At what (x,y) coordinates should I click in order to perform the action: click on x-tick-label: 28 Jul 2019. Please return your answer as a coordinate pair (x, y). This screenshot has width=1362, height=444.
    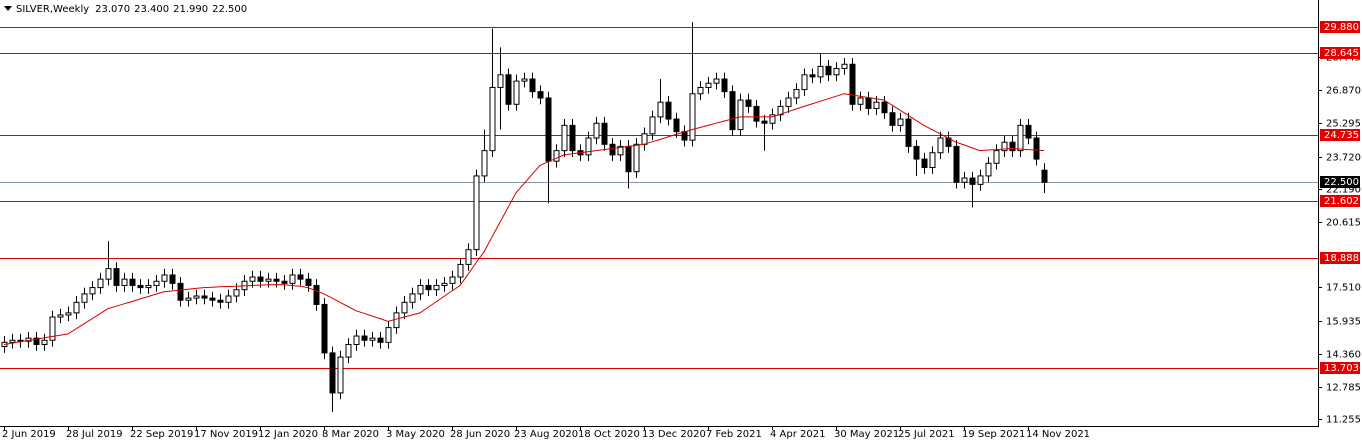
    Looking at the image, I should click on (94, 434).